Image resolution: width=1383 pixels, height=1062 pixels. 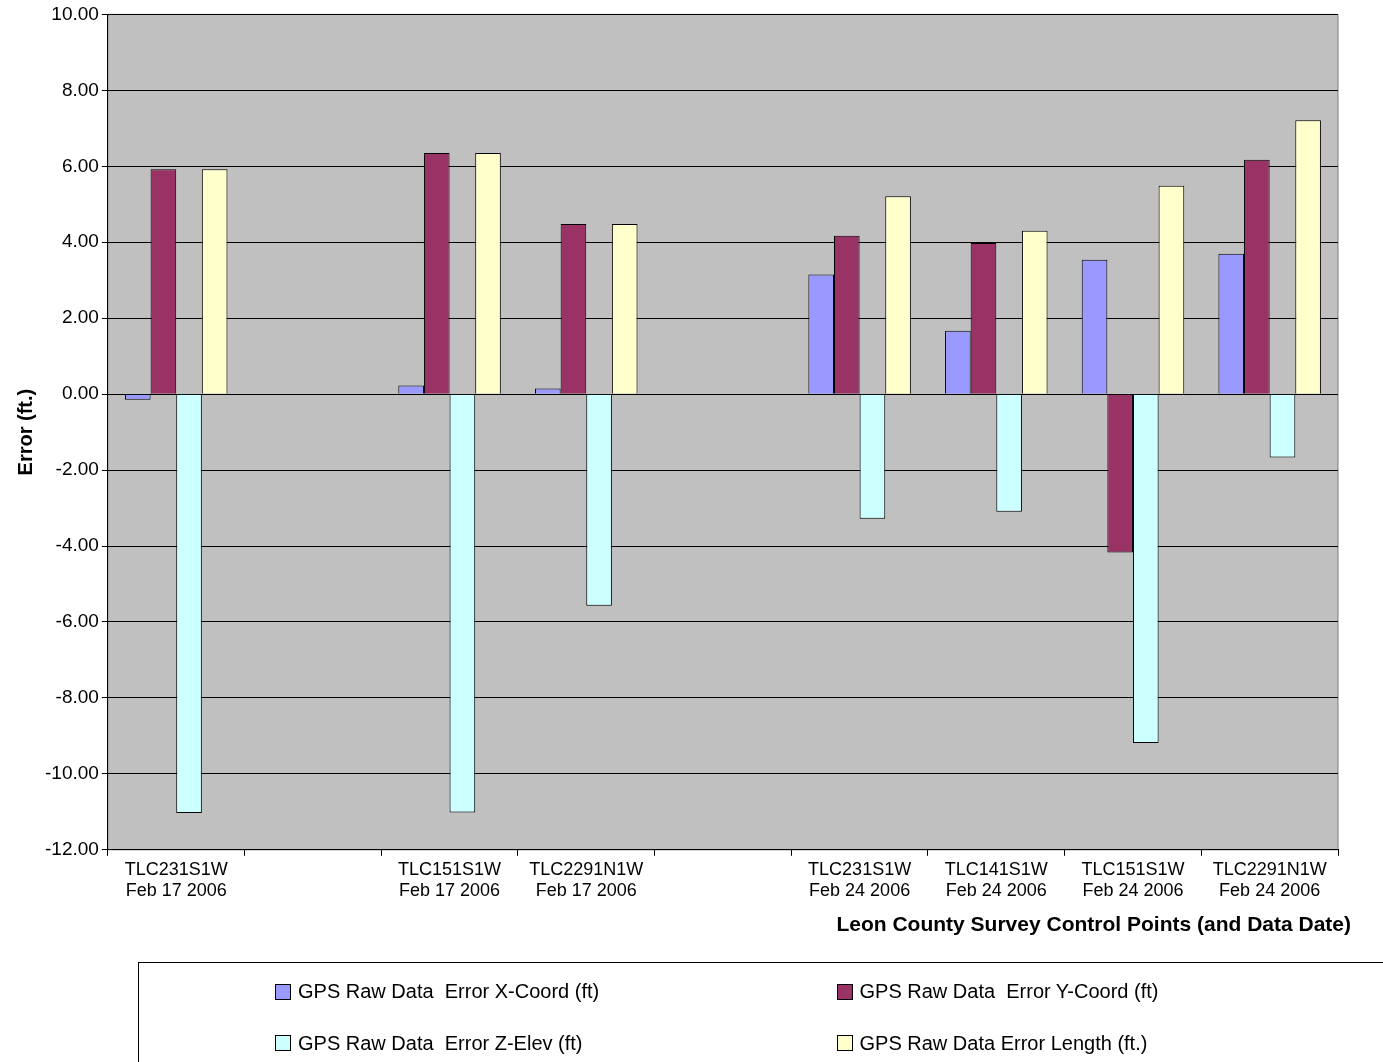 I want to click on y-tick-label: 2.00, so click(x=80, y=317).